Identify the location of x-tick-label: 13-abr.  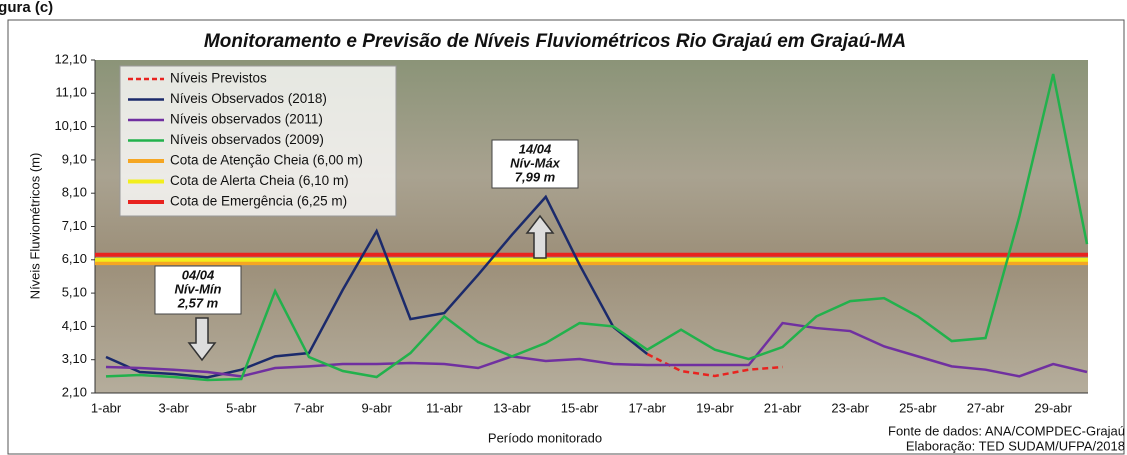
(512, 407).